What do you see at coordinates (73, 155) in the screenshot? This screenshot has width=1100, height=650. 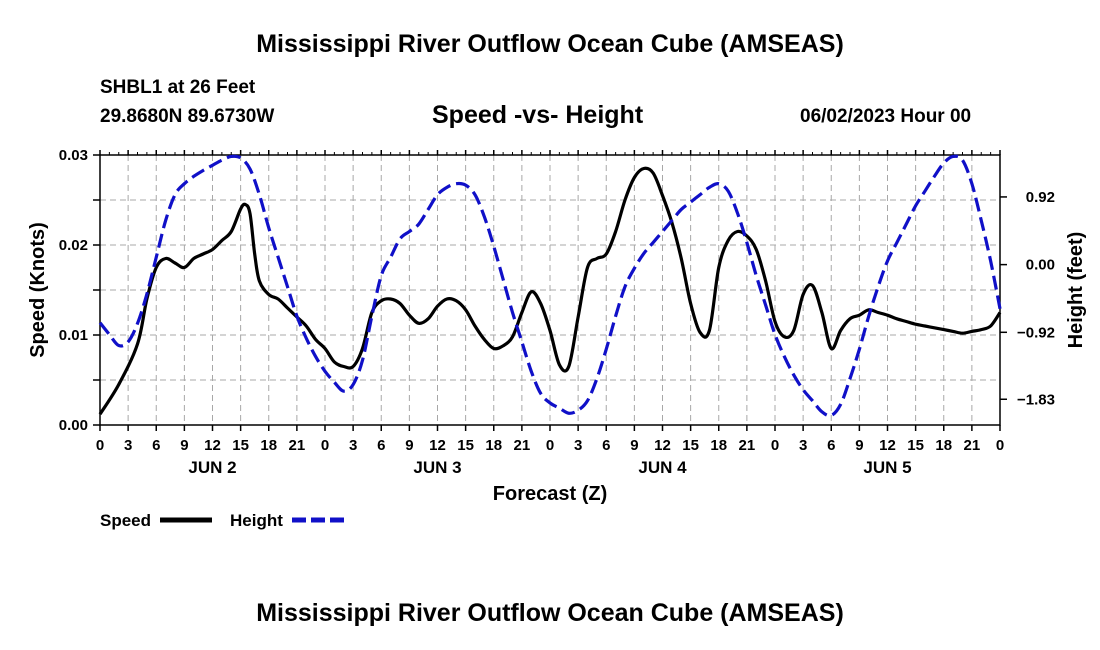 I see `y-tick-label: 0.03` at bounding box center [73, 155].